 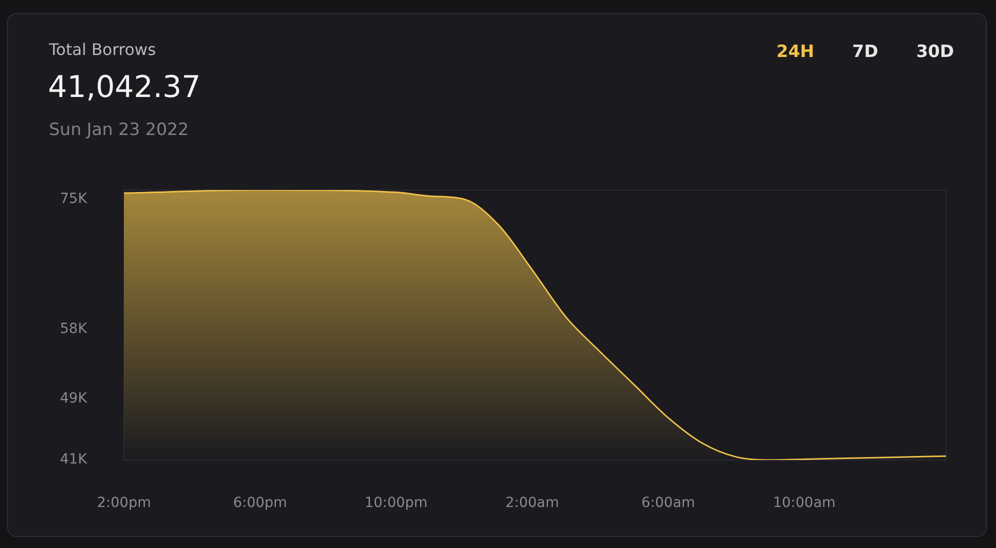 What do you see at coordinates (74, 329) in the screenshot?
I see `y-tick-label: 58K` at bounding box center [74, 329].